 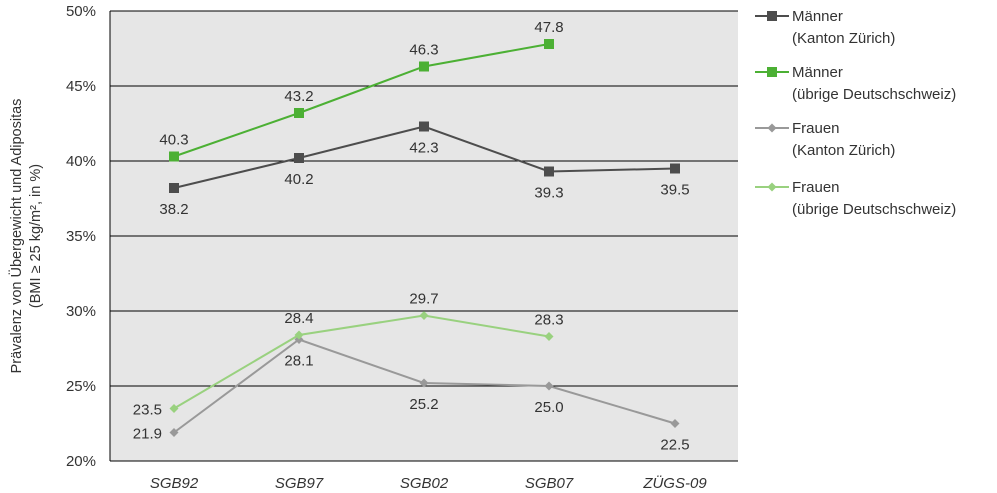 What do you see at coordinates (423, 50) in the screenshot?
I see `data-label: 46.3` at bounding box center [423, 50].